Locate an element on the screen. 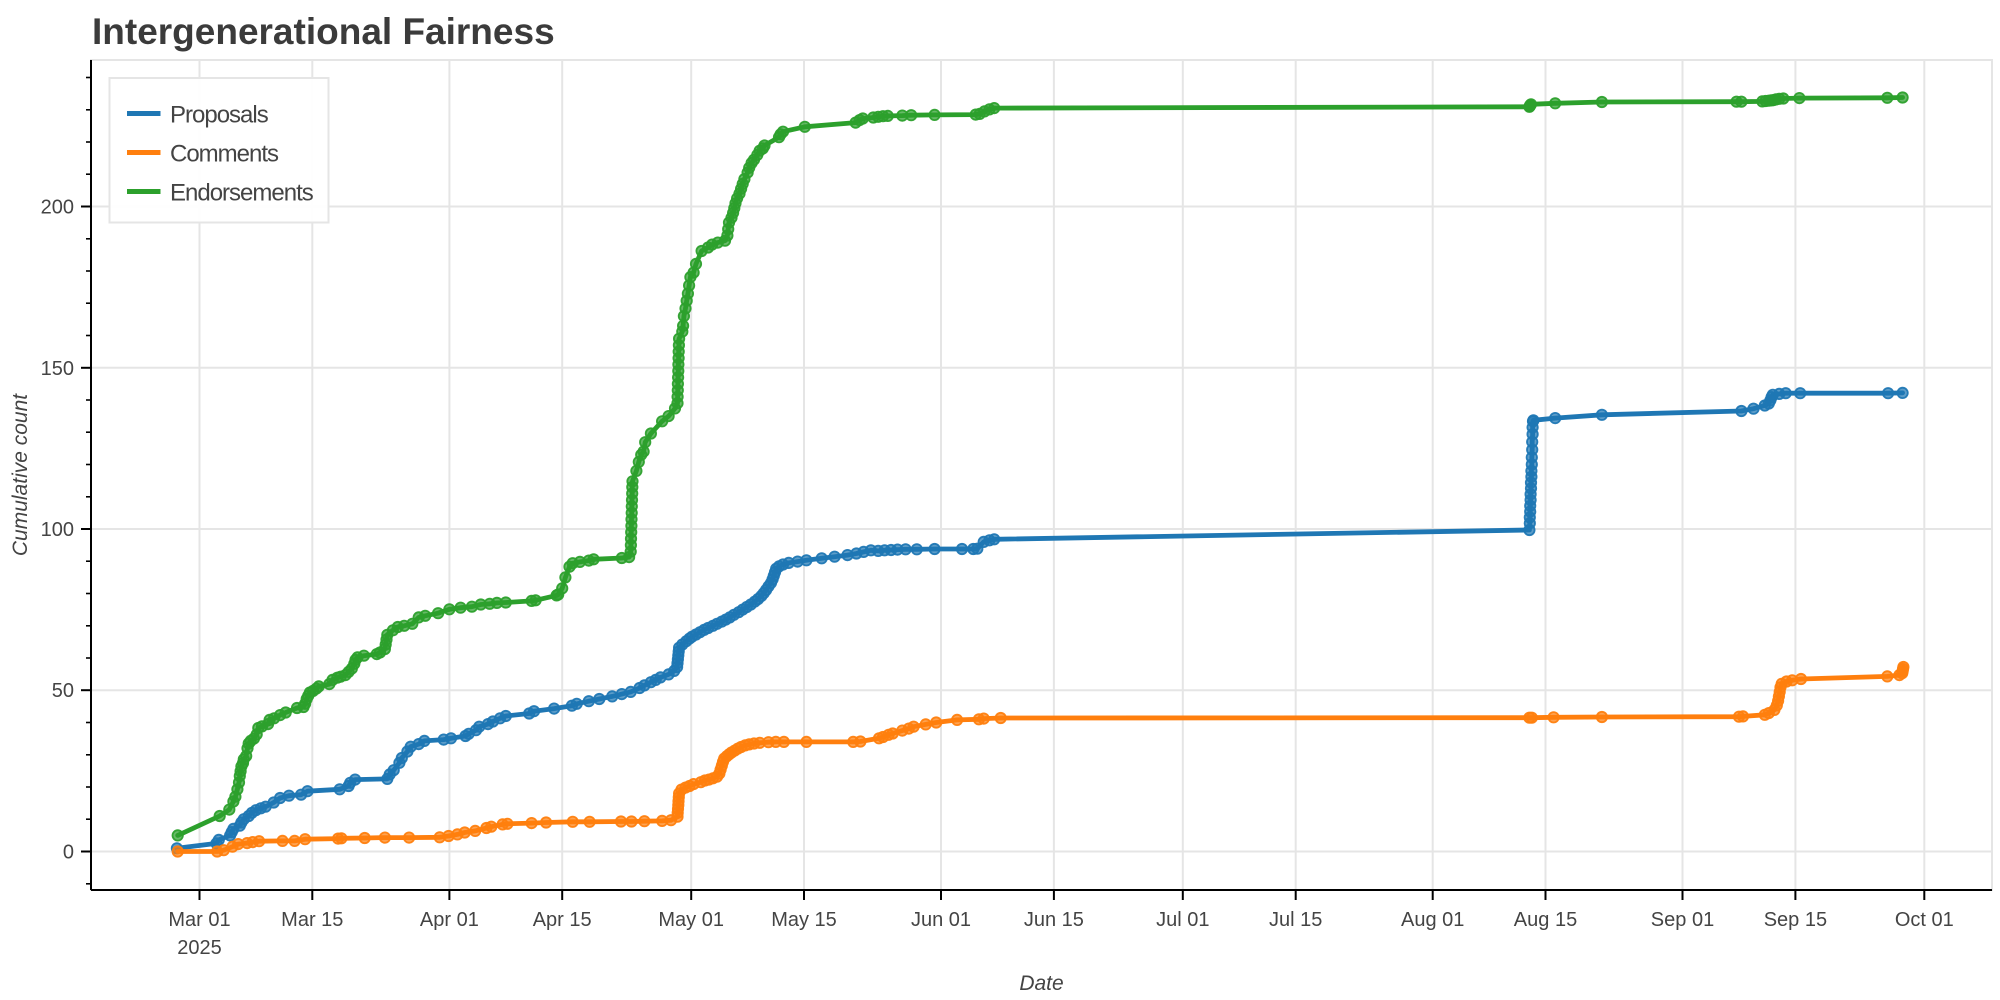  svg-text: 200 is located at coordinates (57, 208).